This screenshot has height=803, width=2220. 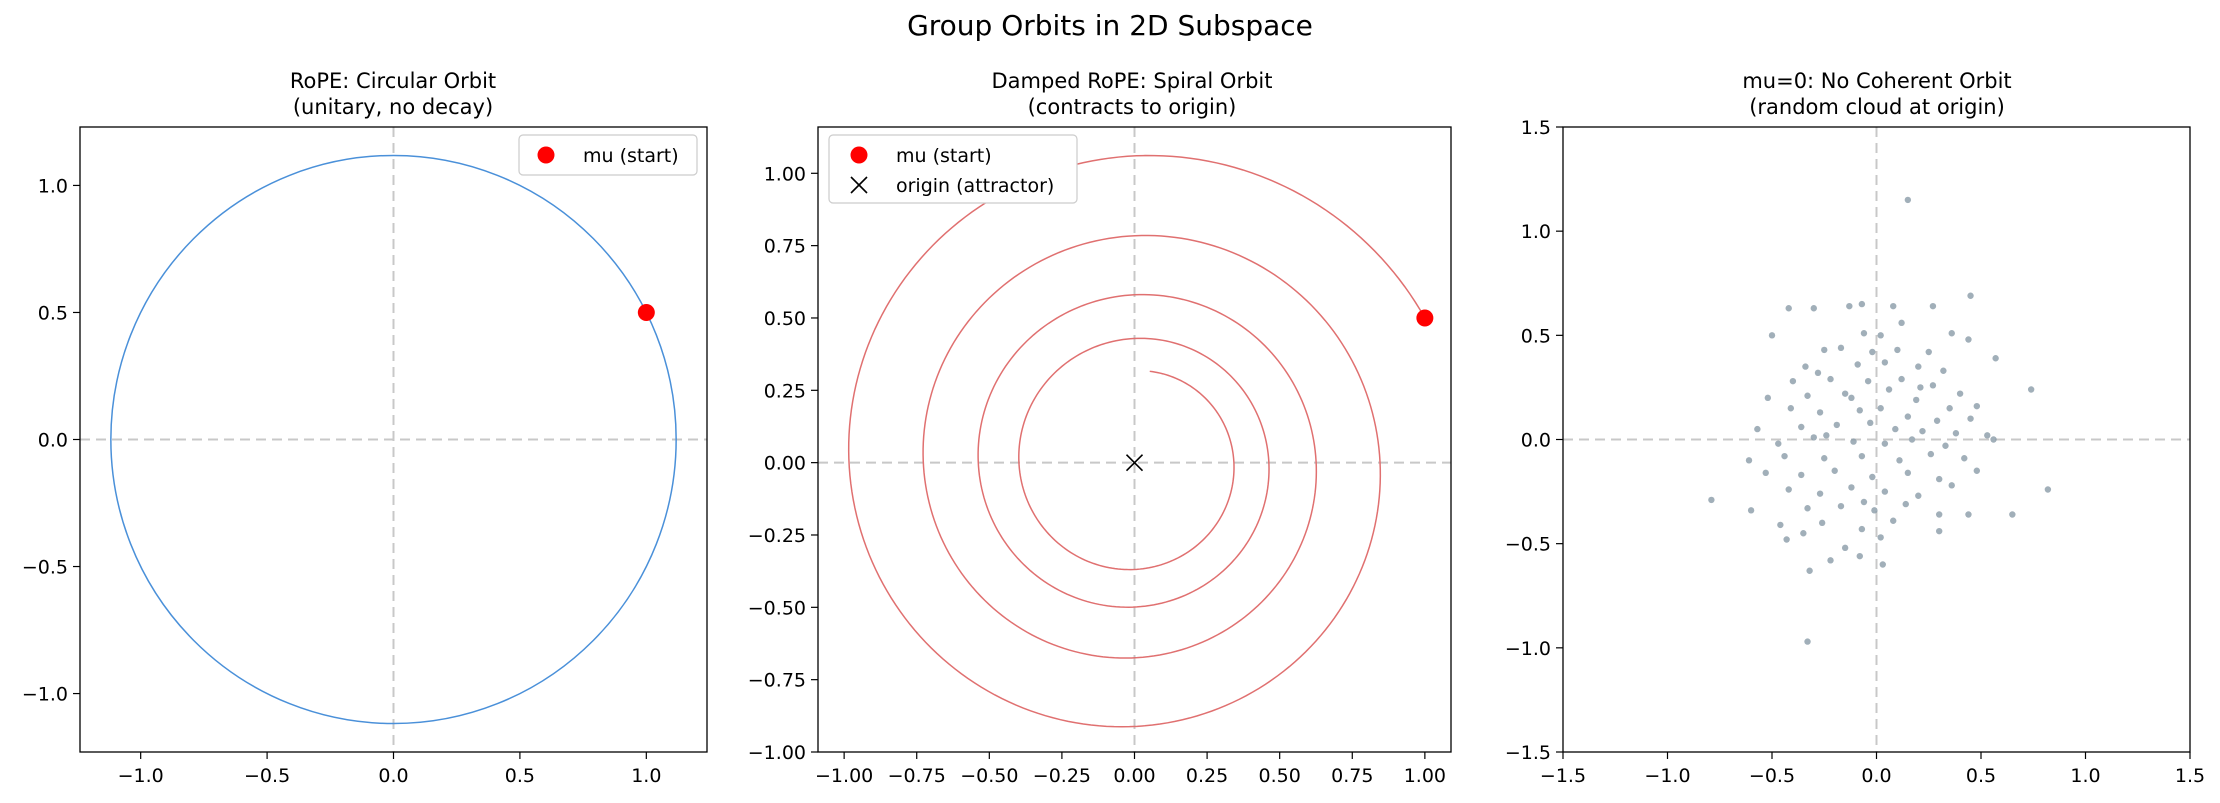 What do you see at coordinates (1880, 420) in the screenshot?
I see `data-layer` at bounding box center [1880, 420].